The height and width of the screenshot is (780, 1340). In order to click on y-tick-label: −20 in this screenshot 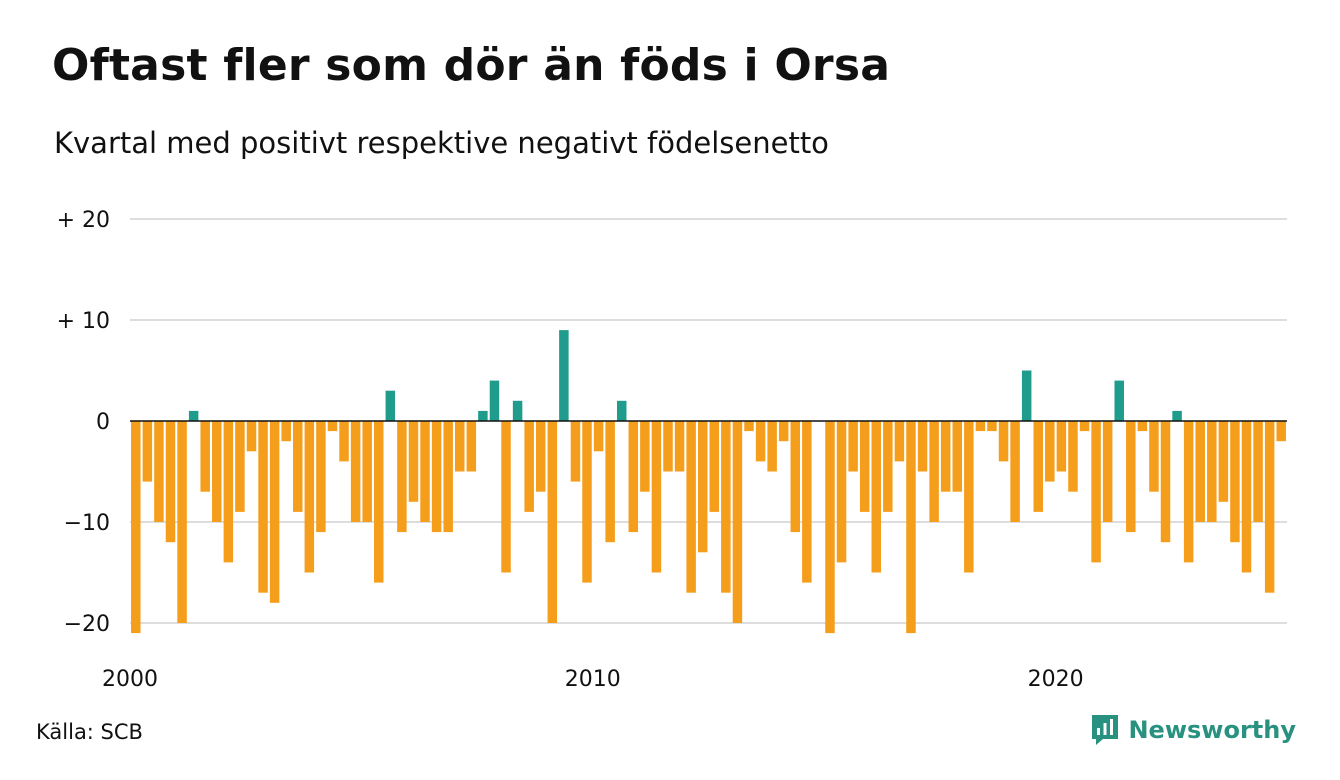, I will do `click(87, 624)`.